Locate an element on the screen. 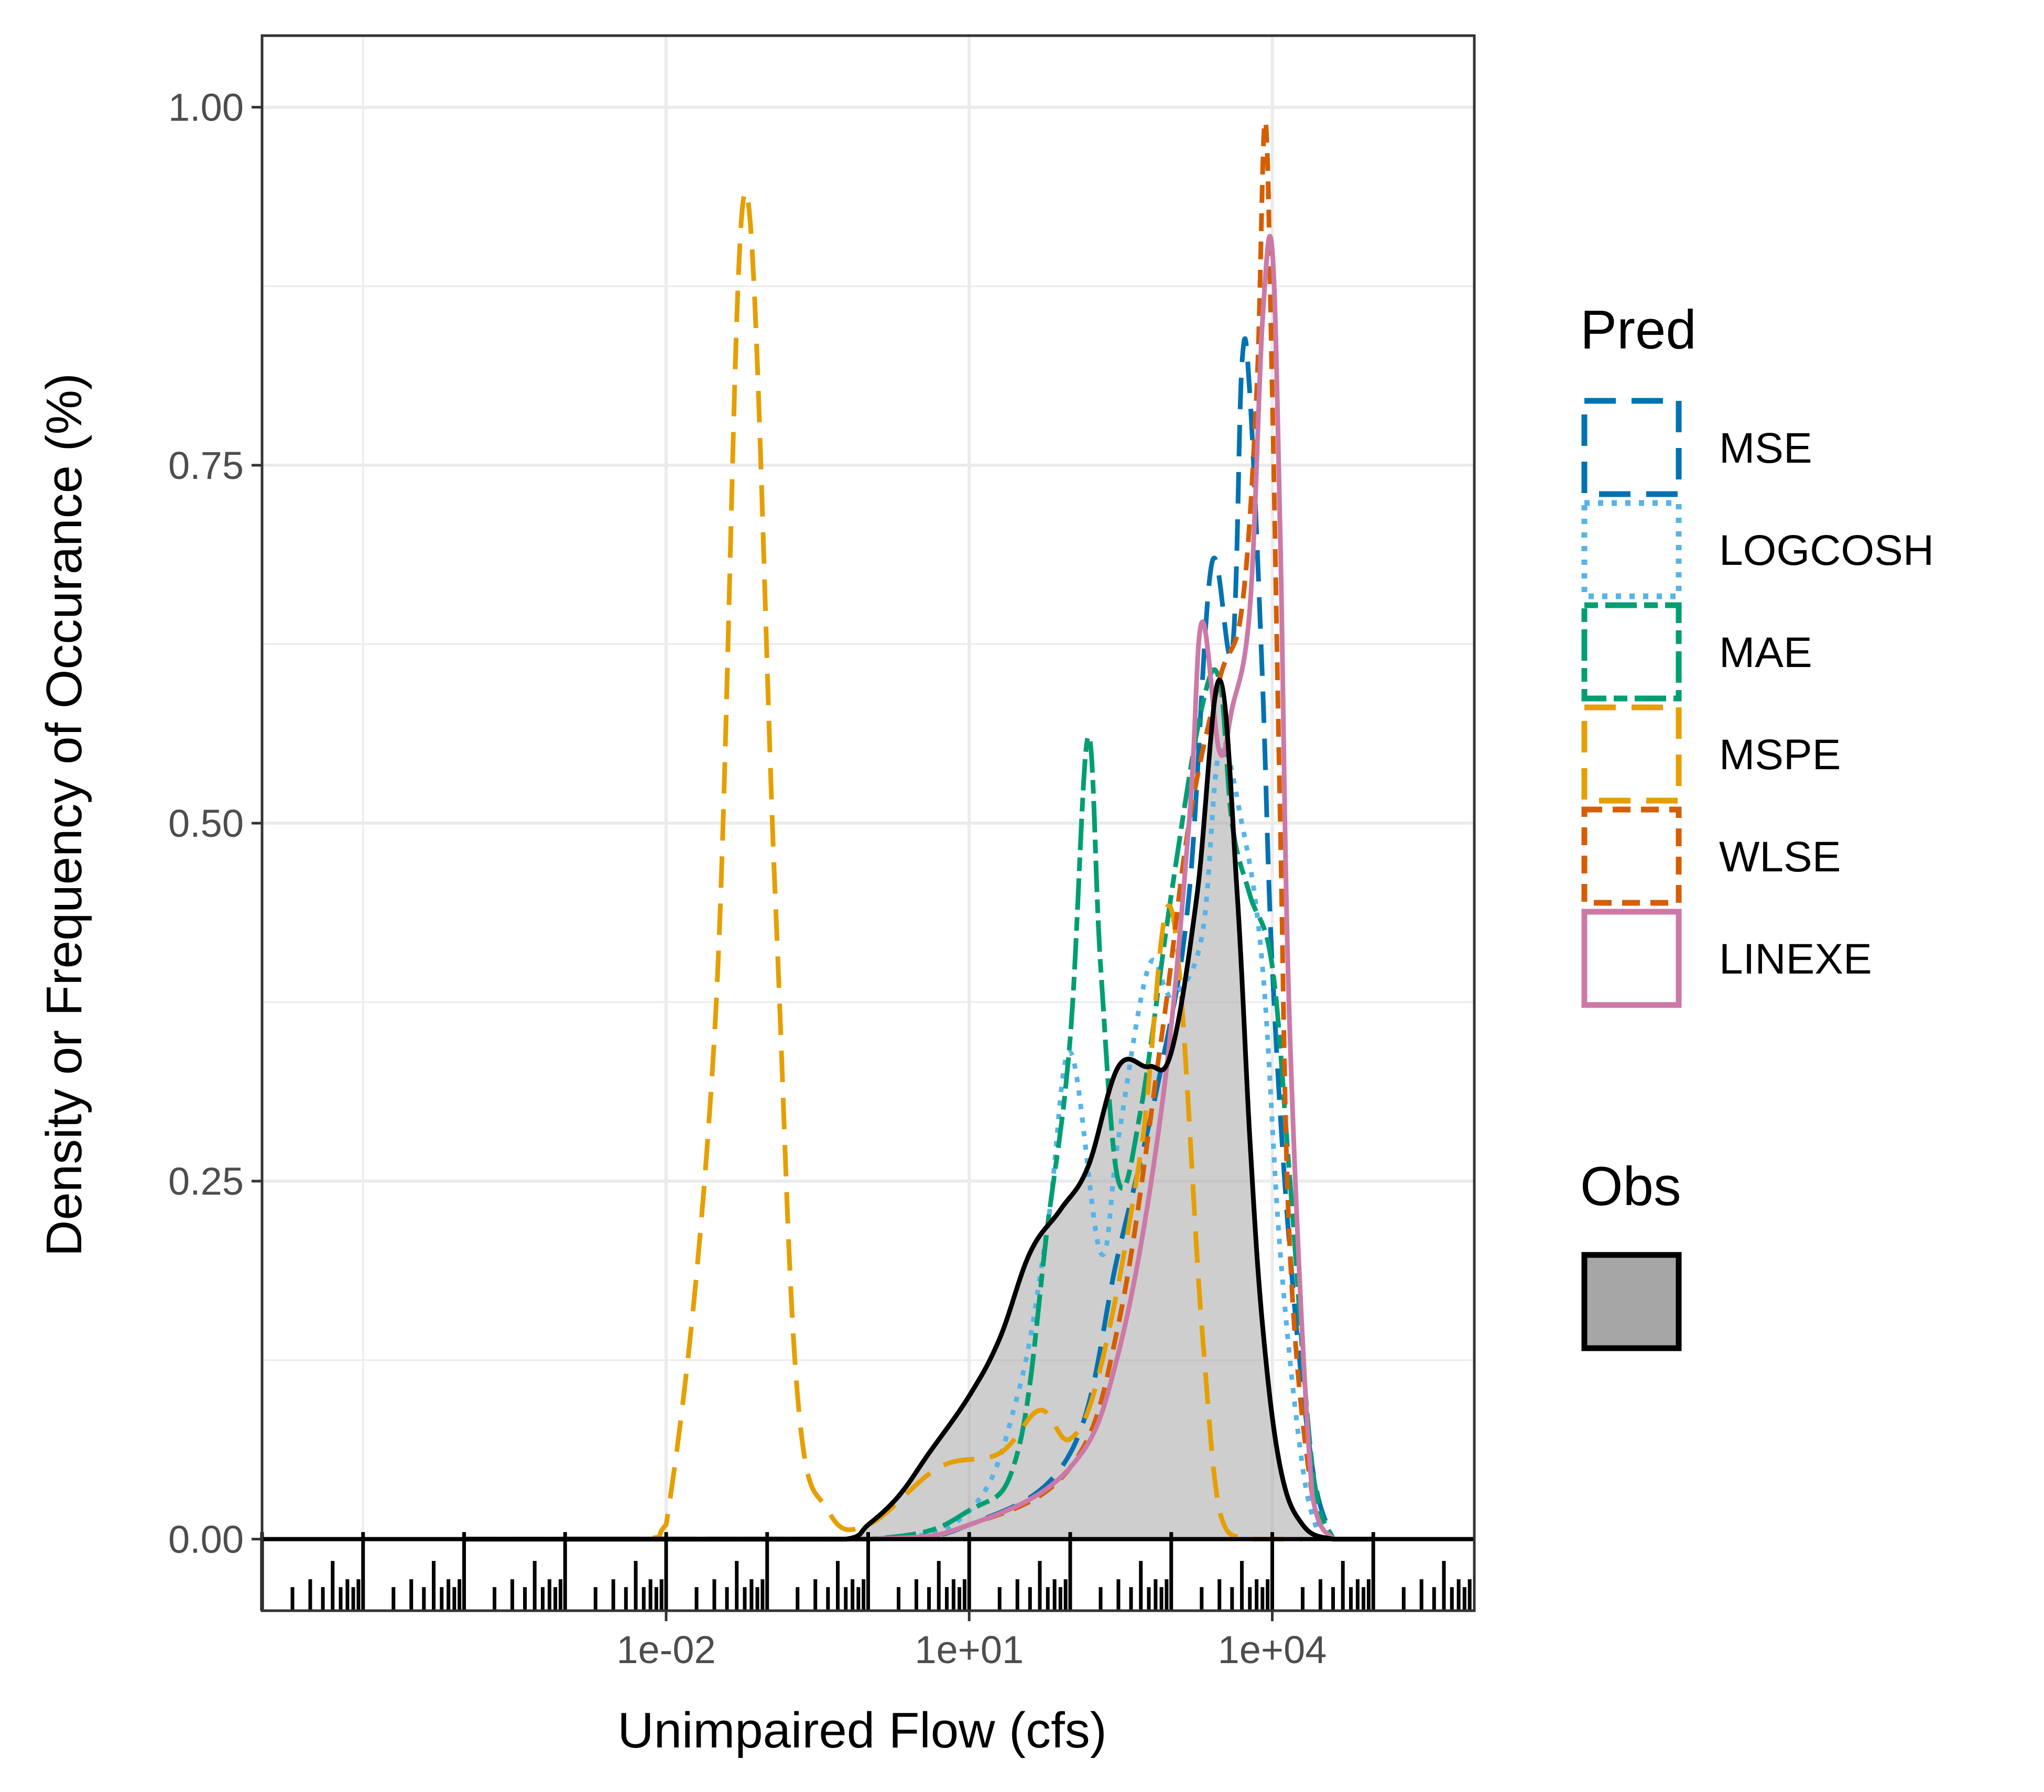  y-tick-label: 0.50 is located at coordinates (206, 823).